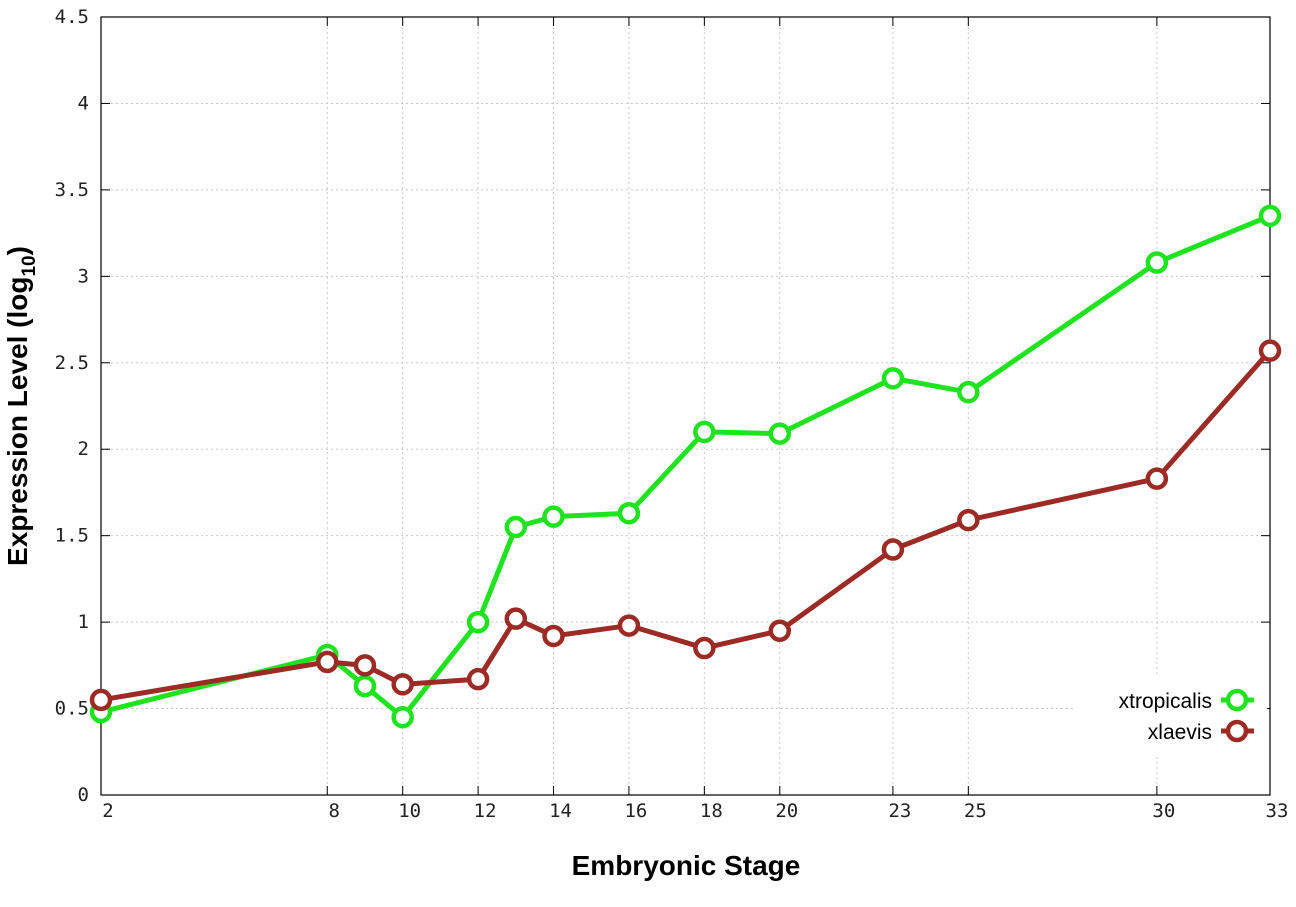 This screenshot has height=907, width=1296. I want to click on y-axis-title-main: Expression Level (log, so click(17, 421).